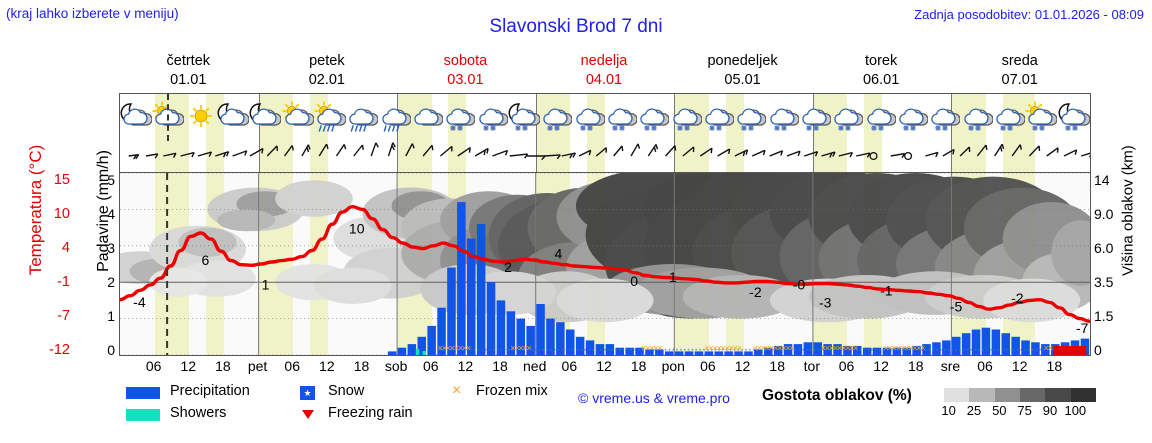 The image size is (1152, 443). Describe the element at coordinates (265, 117) in the screenshot. I see `moon-cloud-icon` at that location.